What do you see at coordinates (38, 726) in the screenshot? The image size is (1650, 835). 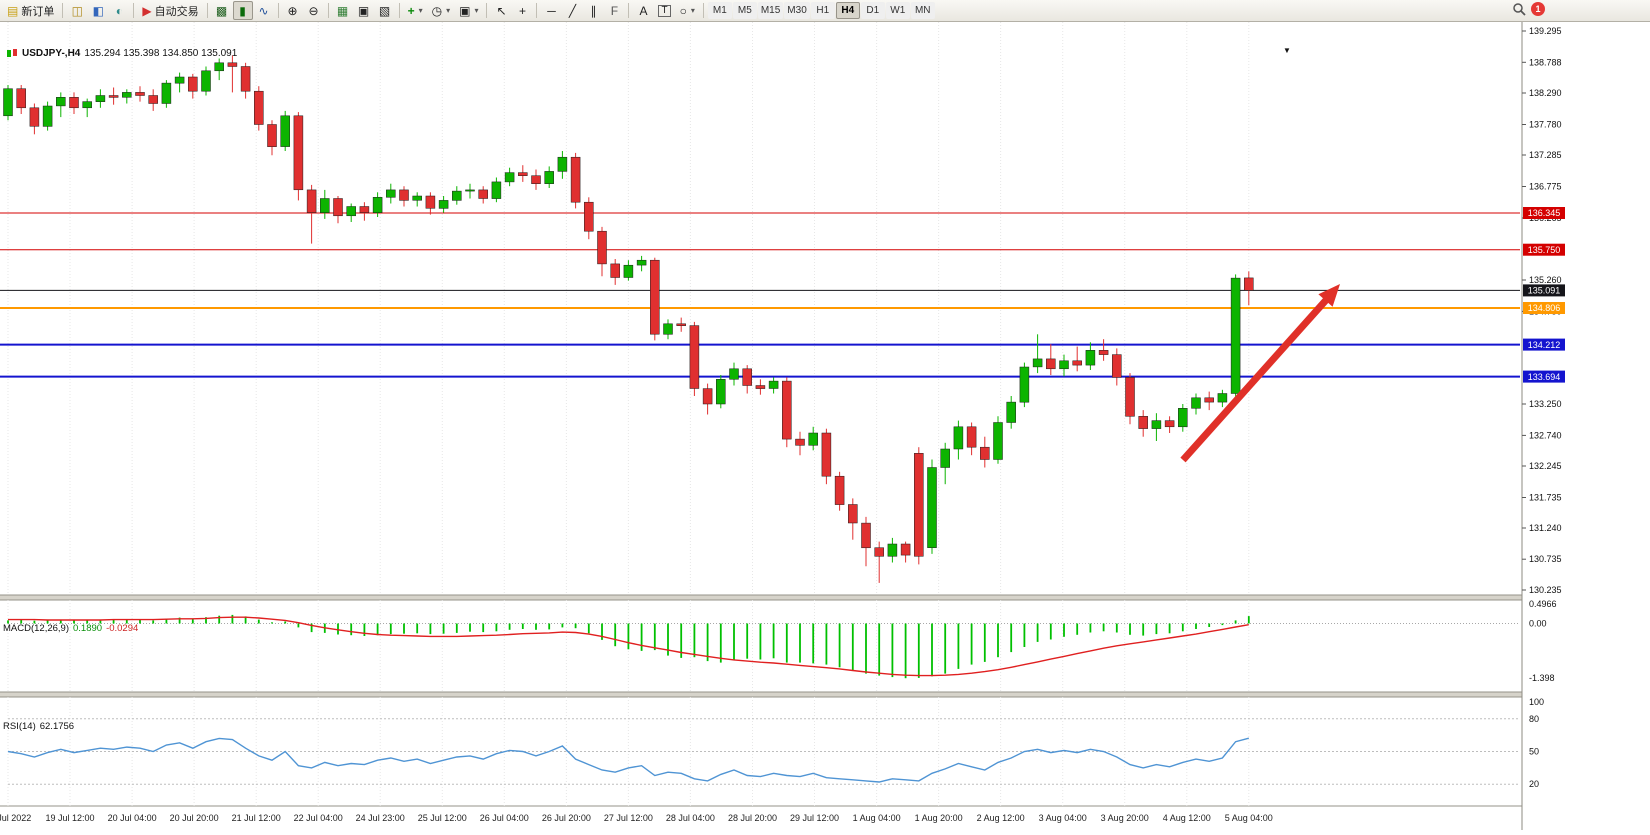 I see `rsi-indicator-label: RSI(14) 62.1756` at bounding box center [38, 726].